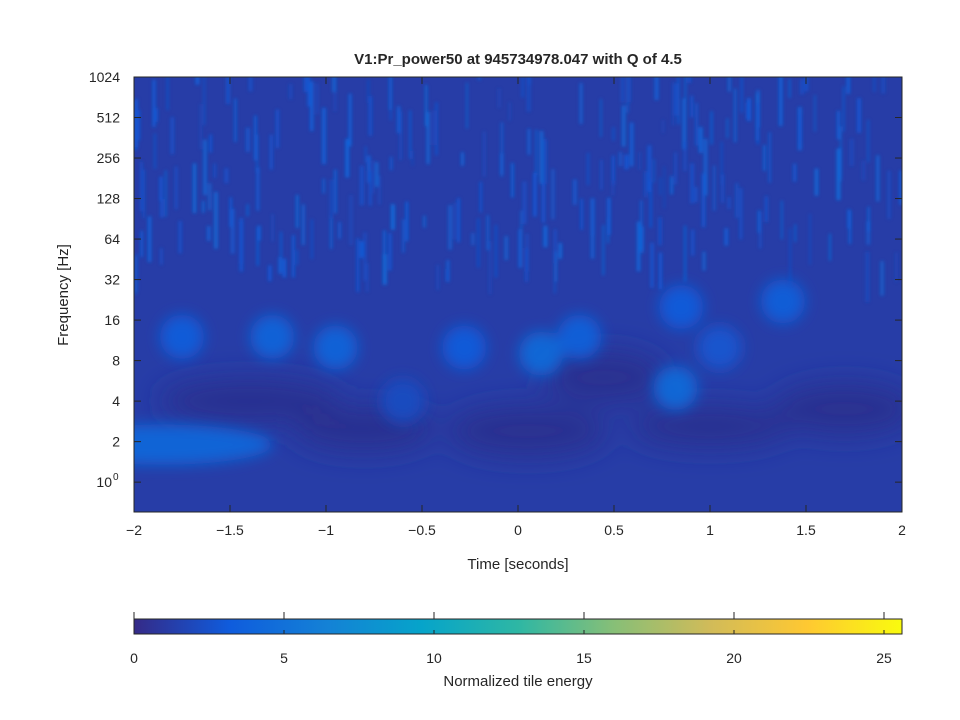  Describe the element at coordinates (134, 658) in the screenshot. I see `colorbar-tick-label: 0` at that location.